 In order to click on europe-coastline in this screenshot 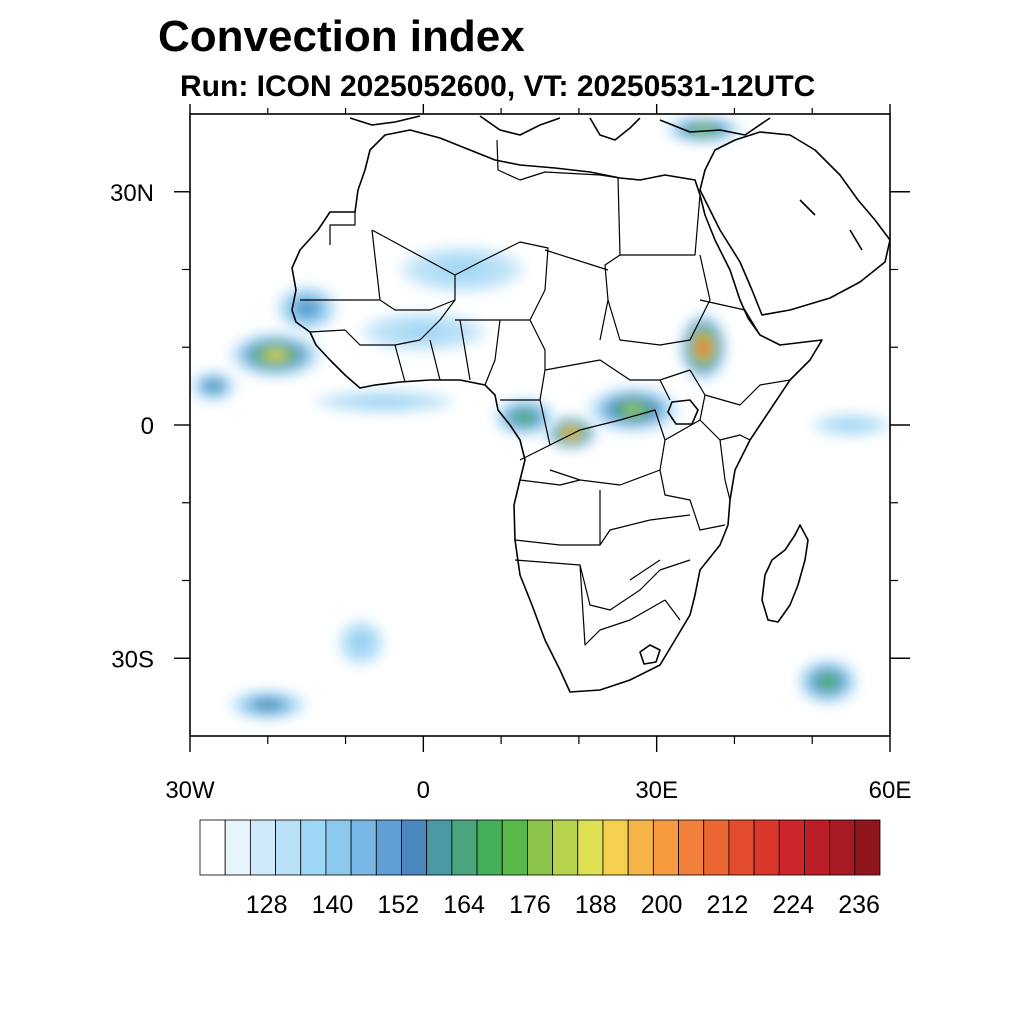, I will do `click(560, 128)`.